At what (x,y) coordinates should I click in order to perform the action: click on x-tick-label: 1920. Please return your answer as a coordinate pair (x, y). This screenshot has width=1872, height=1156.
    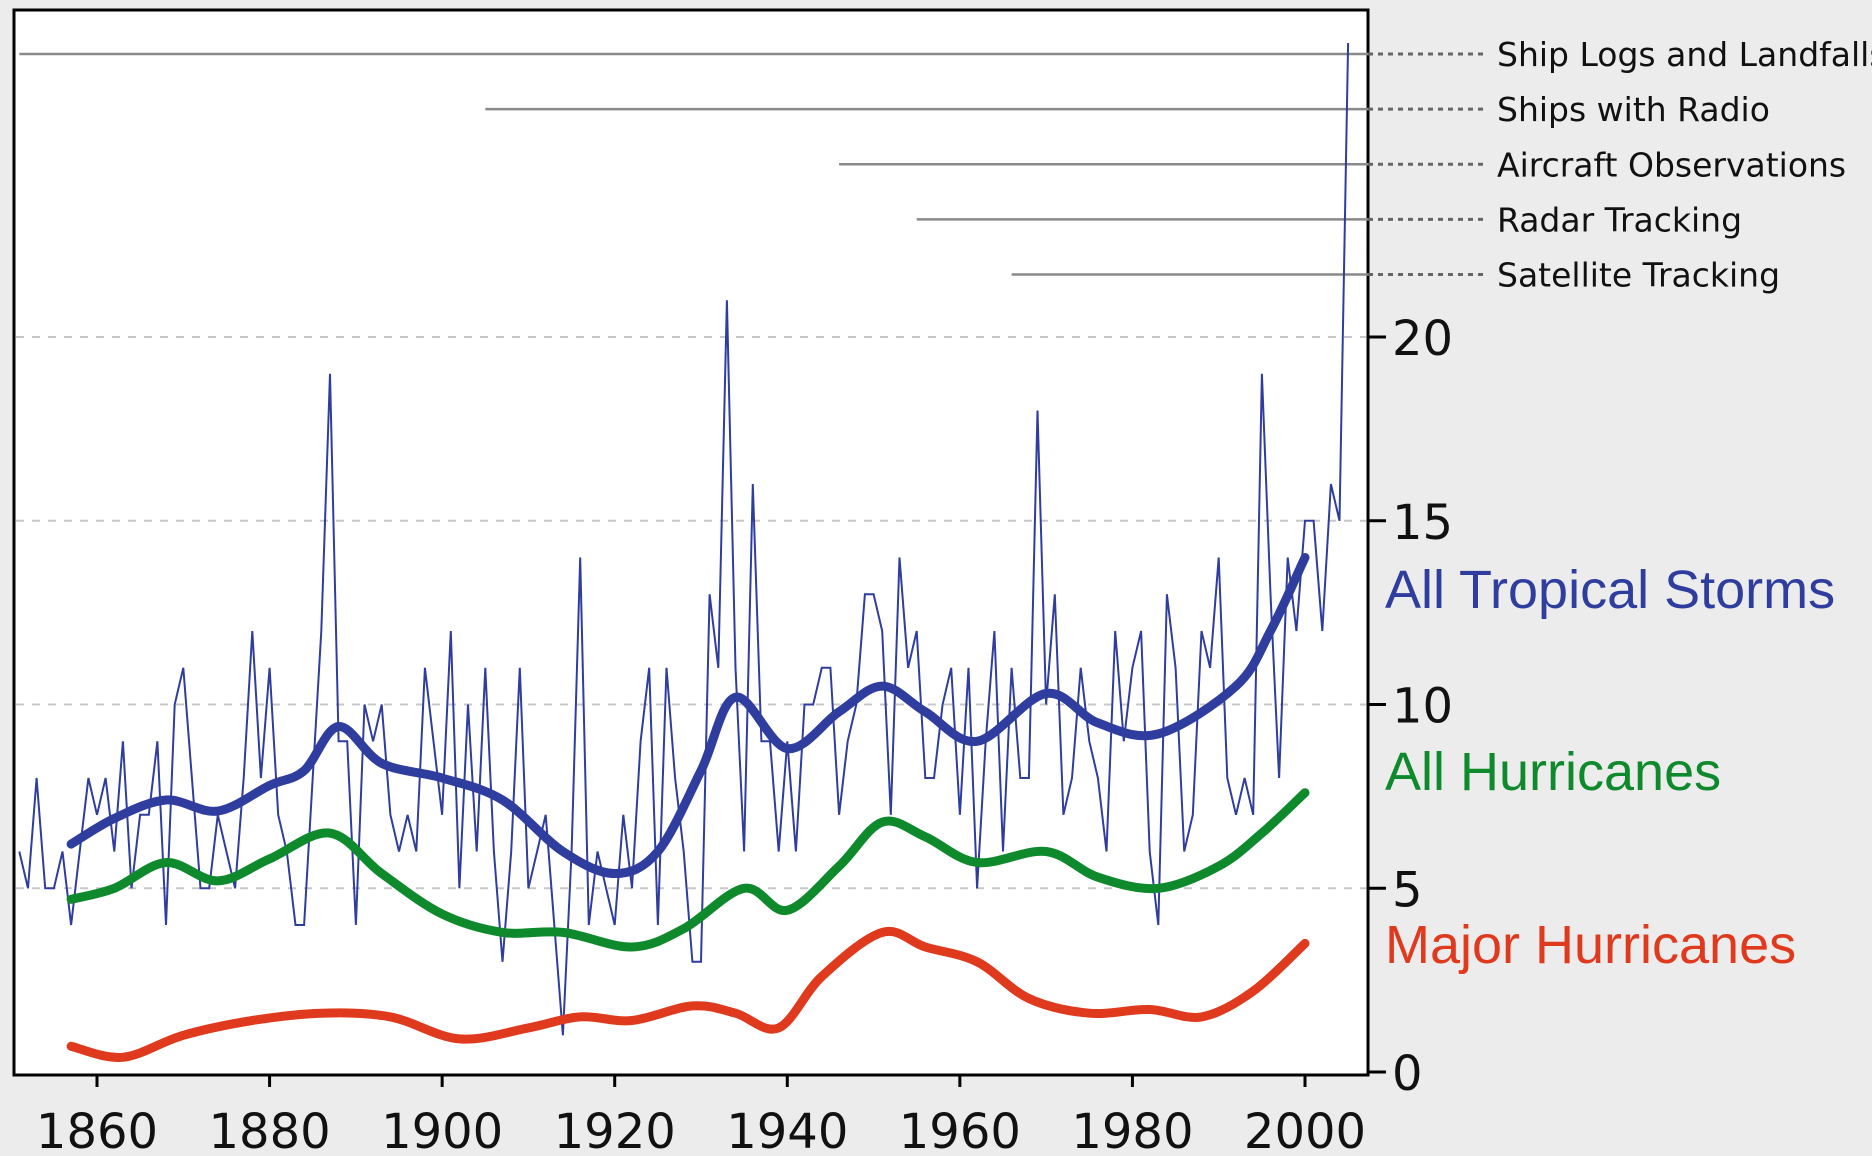
    Looking at the image, I should click on (615, 1130).